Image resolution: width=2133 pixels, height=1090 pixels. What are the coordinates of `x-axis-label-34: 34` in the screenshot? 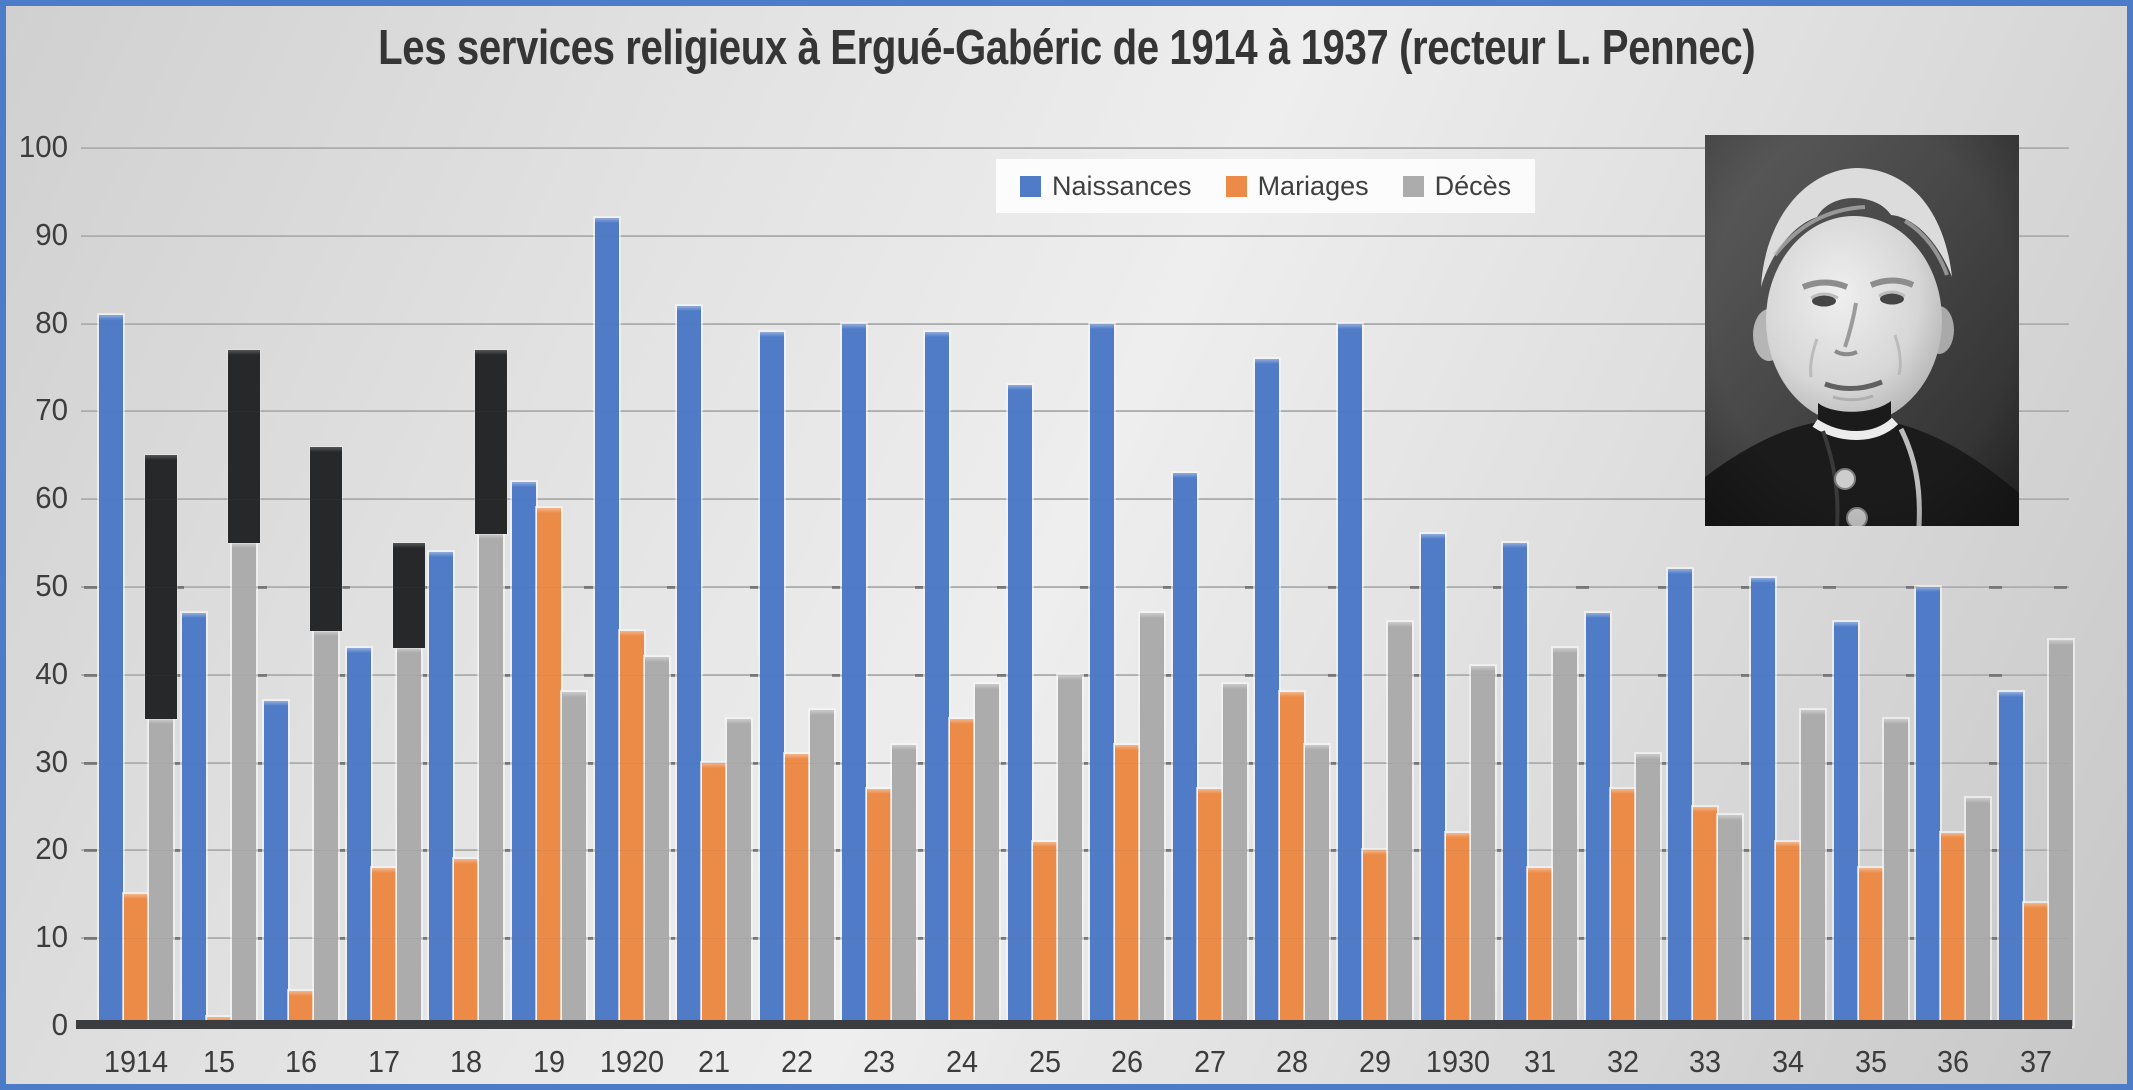 It's located at (1788, 1061).